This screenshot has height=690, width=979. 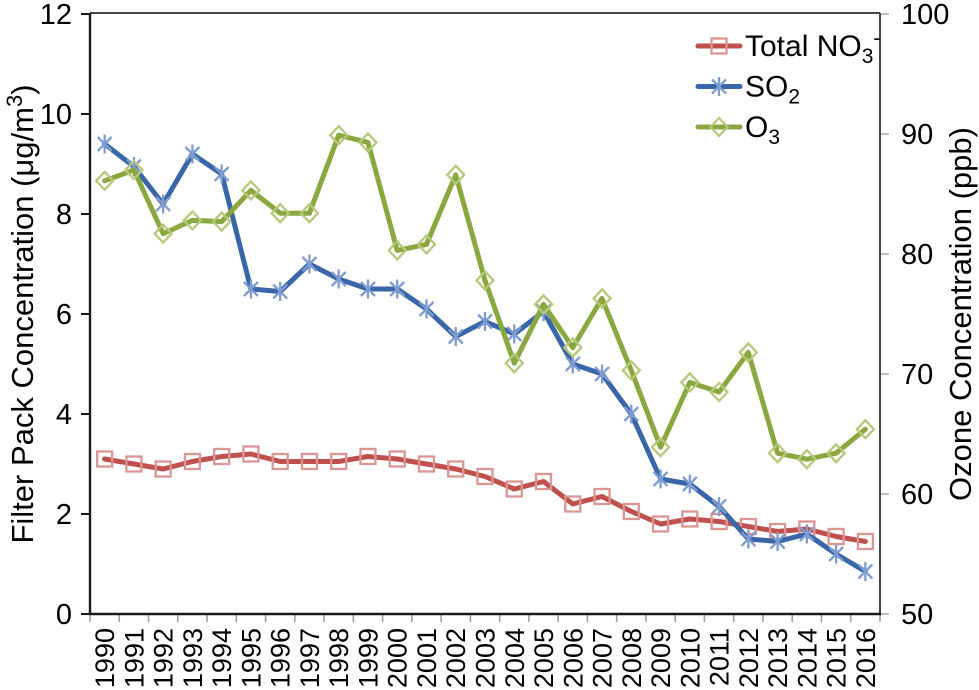 What do you see at coordinates (960, 314) in the screenshot?
I see `right-axis-title: Ozone Concentration (ppb)` at bounding box center [960, 314].